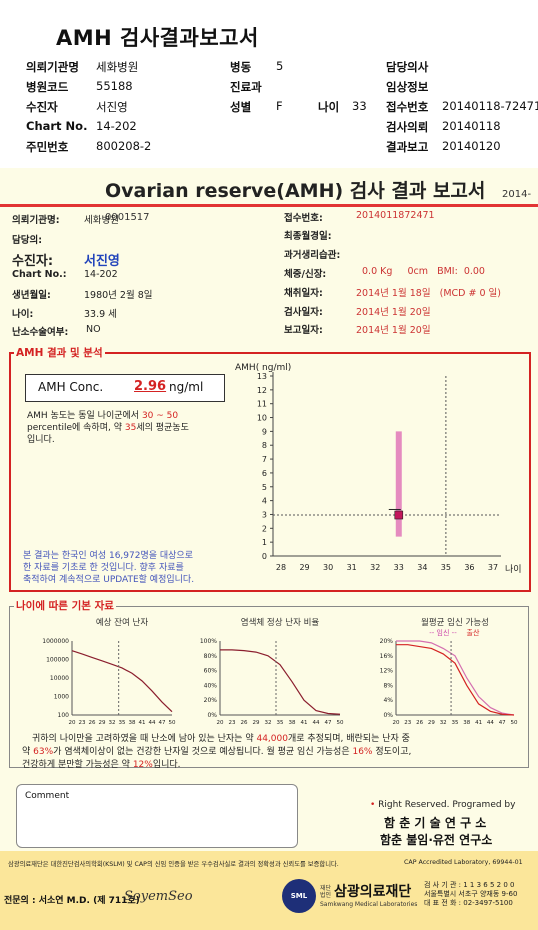  Describe the element at coordinates (407, 147) in the screenshot. I see `header-label: 결과보고` at that location.